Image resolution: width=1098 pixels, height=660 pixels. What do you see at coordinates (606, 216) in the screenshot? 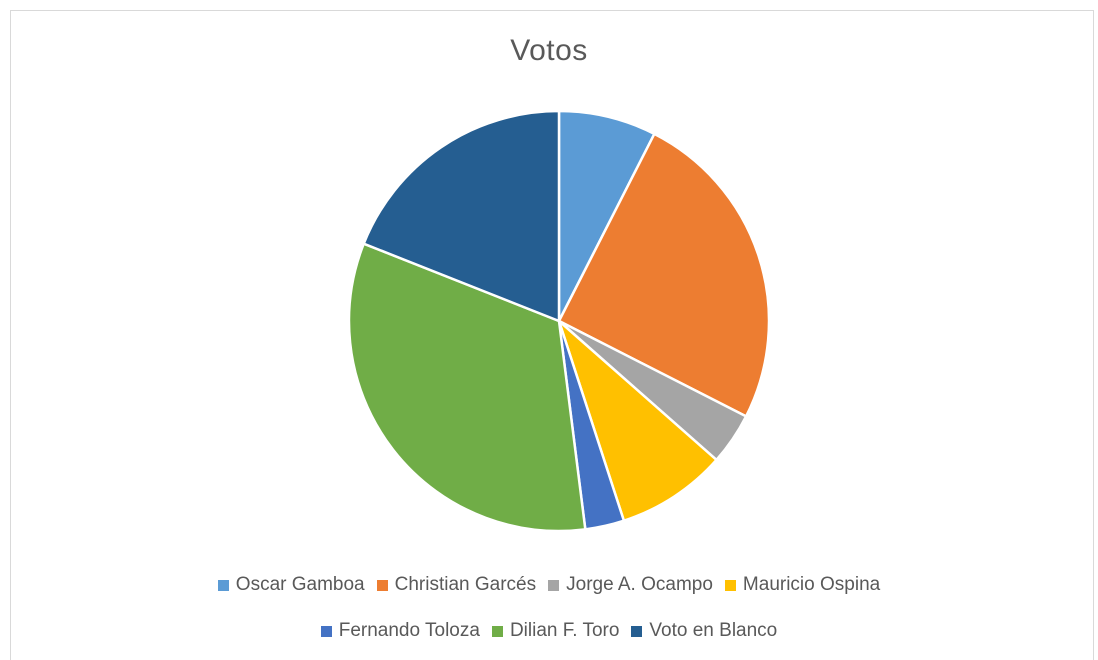
I see `pie-slice-oscar-gamboa` at bounding box center [606, 216].